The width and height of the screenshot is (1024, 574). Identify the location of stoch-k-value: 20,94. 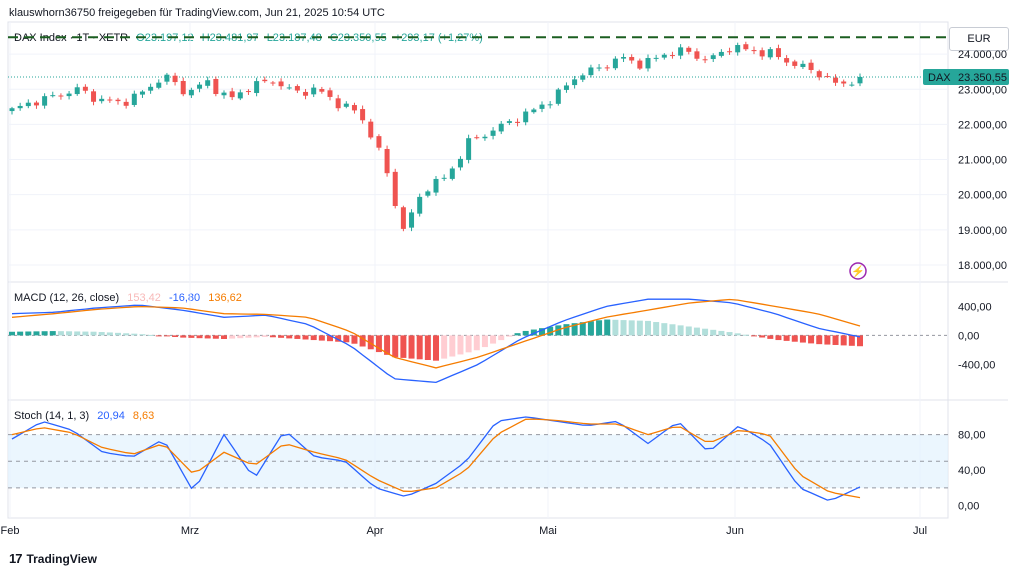
(111, 416).